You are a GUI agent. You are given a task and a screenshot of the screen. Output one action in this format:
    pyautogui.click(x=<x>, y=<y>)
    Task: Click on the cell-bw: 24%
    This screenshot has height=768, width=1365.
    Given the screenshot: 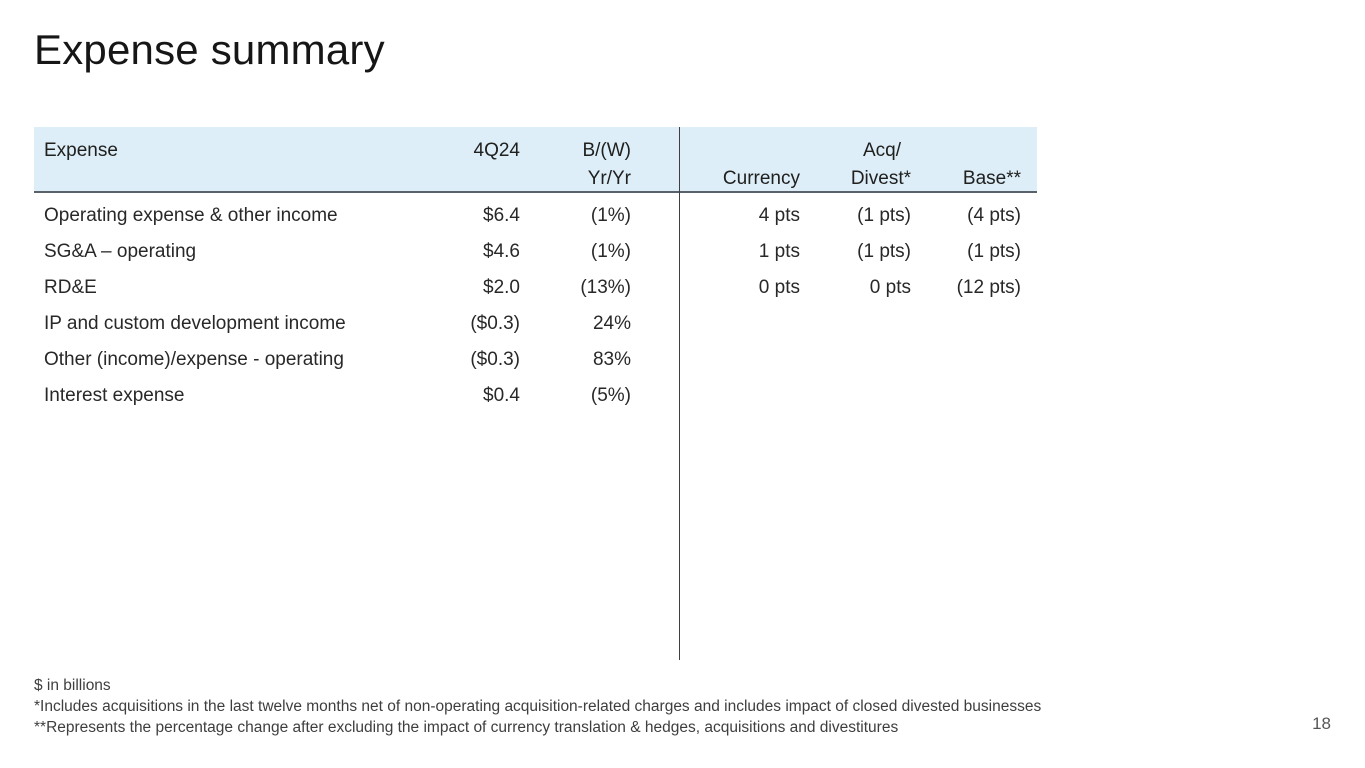 What is the action you would take?
    pyautogui.click(x=611, y=323)
    